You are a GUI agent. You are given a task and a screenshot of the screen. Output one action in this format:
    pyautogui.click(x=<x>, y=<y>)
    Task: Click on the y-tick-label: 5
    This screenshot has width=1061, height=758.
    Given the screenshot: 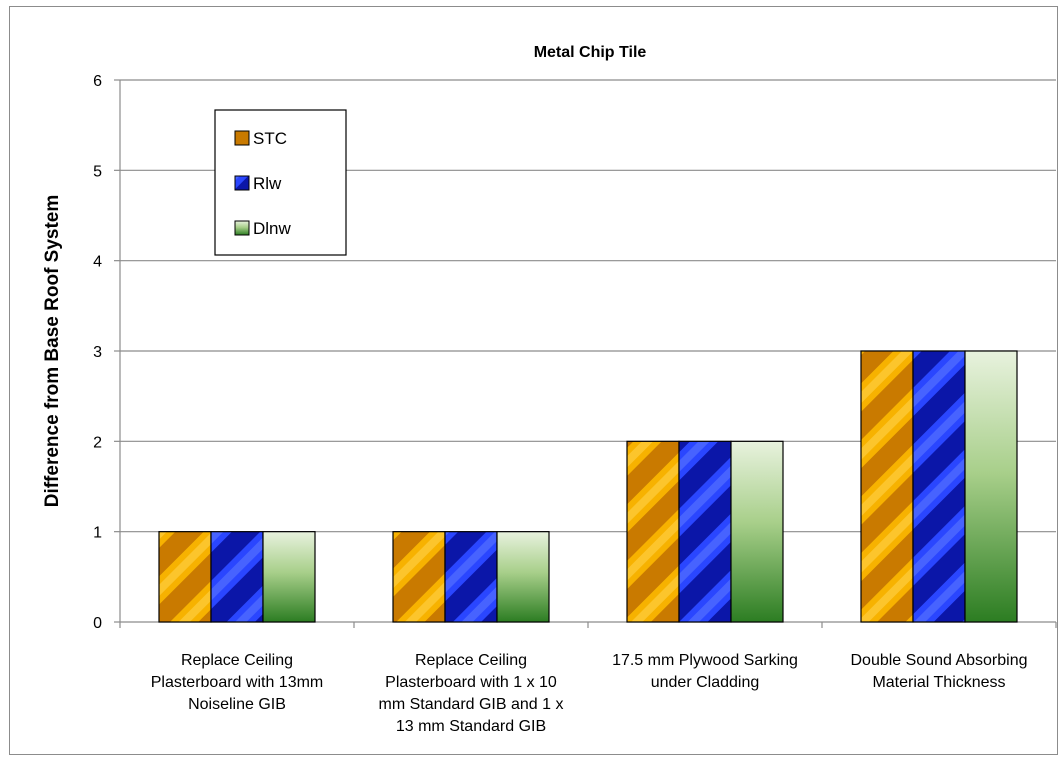 What is the action you would take?
    pyautogui.click(x=97, y=171)
    